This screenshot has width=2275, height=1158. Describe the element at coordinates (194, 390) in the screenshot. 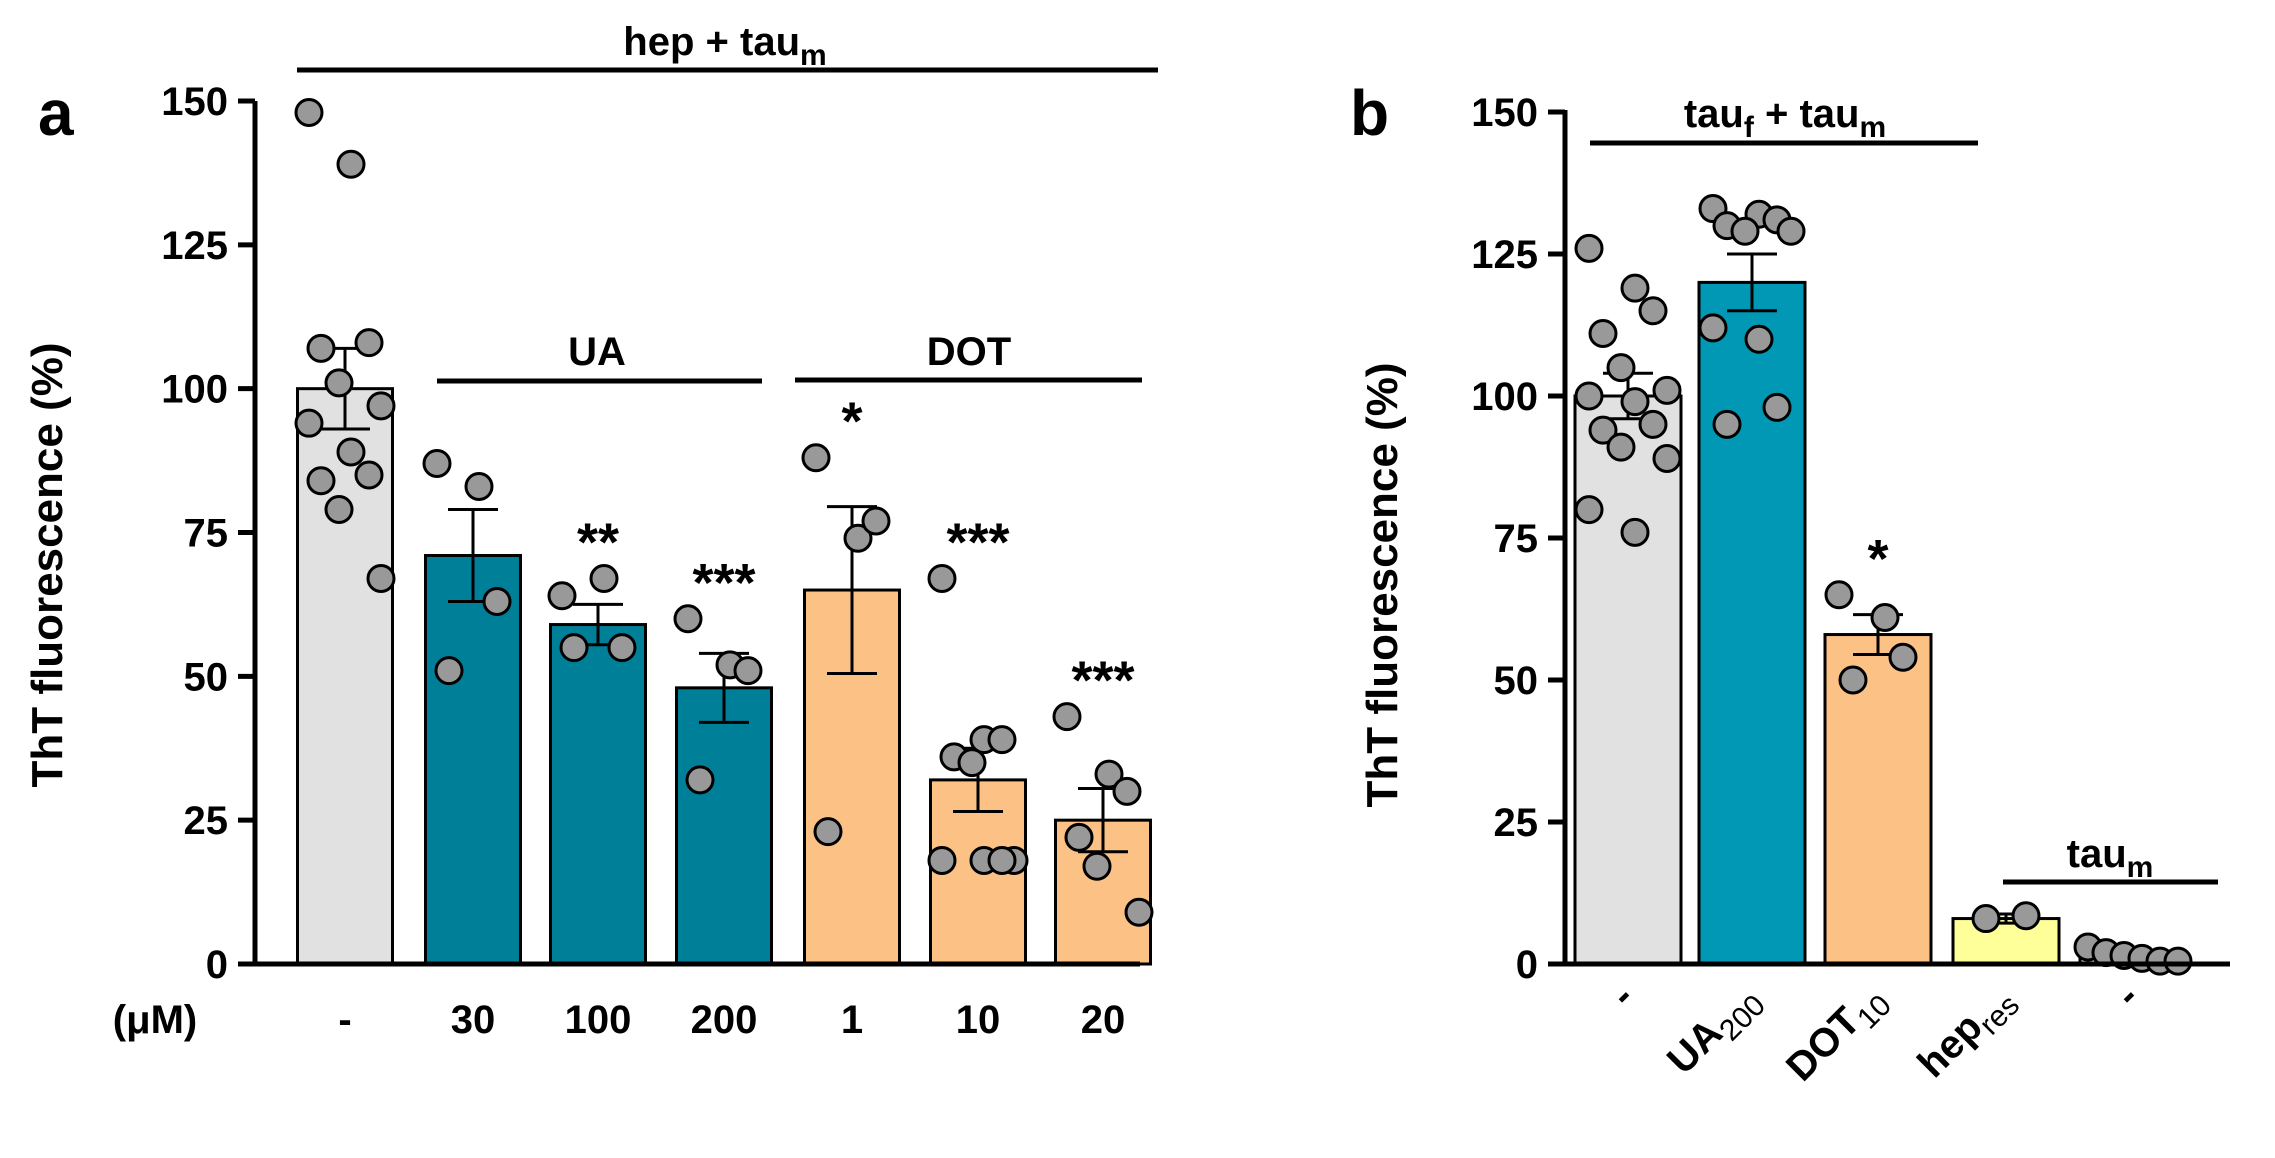

I see `panel-a-y-tick-label: 100` at that location.